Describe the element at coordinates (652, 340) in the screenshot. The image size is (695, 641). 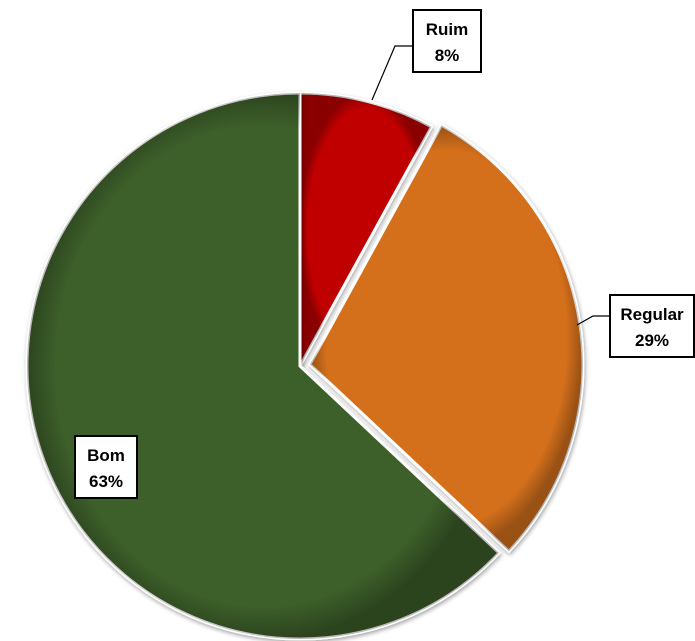
I see `data-label-value-regular: 29%` at that location.